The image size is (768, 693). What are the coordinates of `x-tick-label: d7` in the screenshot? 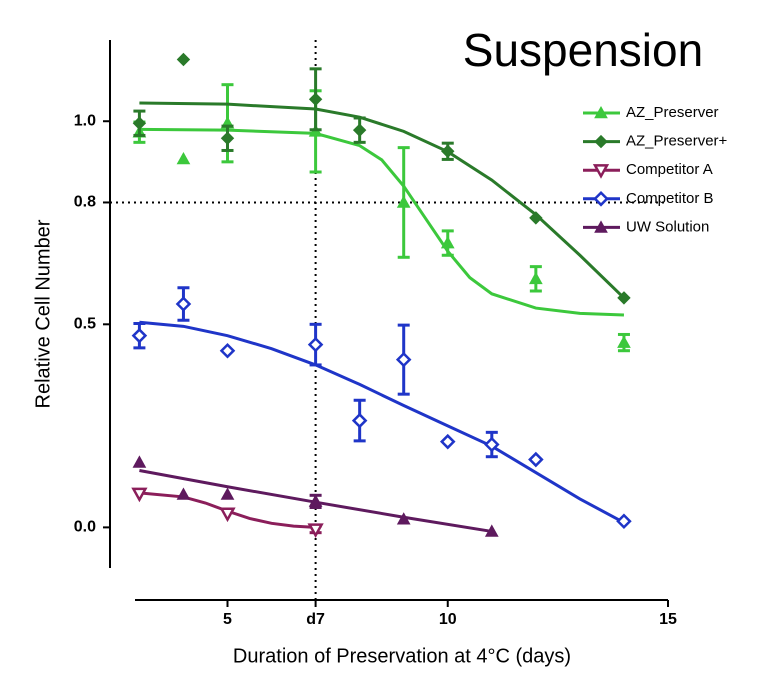 It's located at (315, 619).